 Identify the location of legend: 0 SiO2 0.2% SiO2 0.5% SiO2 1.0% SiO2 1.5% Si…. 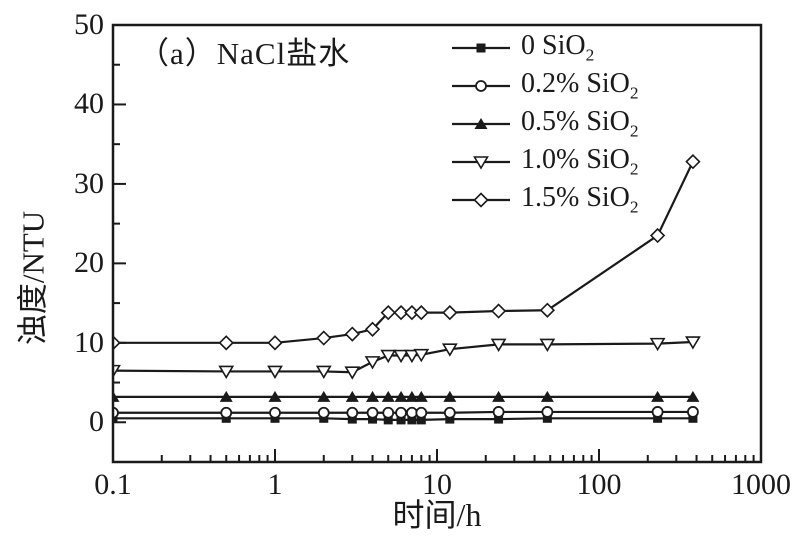
(544, 124).